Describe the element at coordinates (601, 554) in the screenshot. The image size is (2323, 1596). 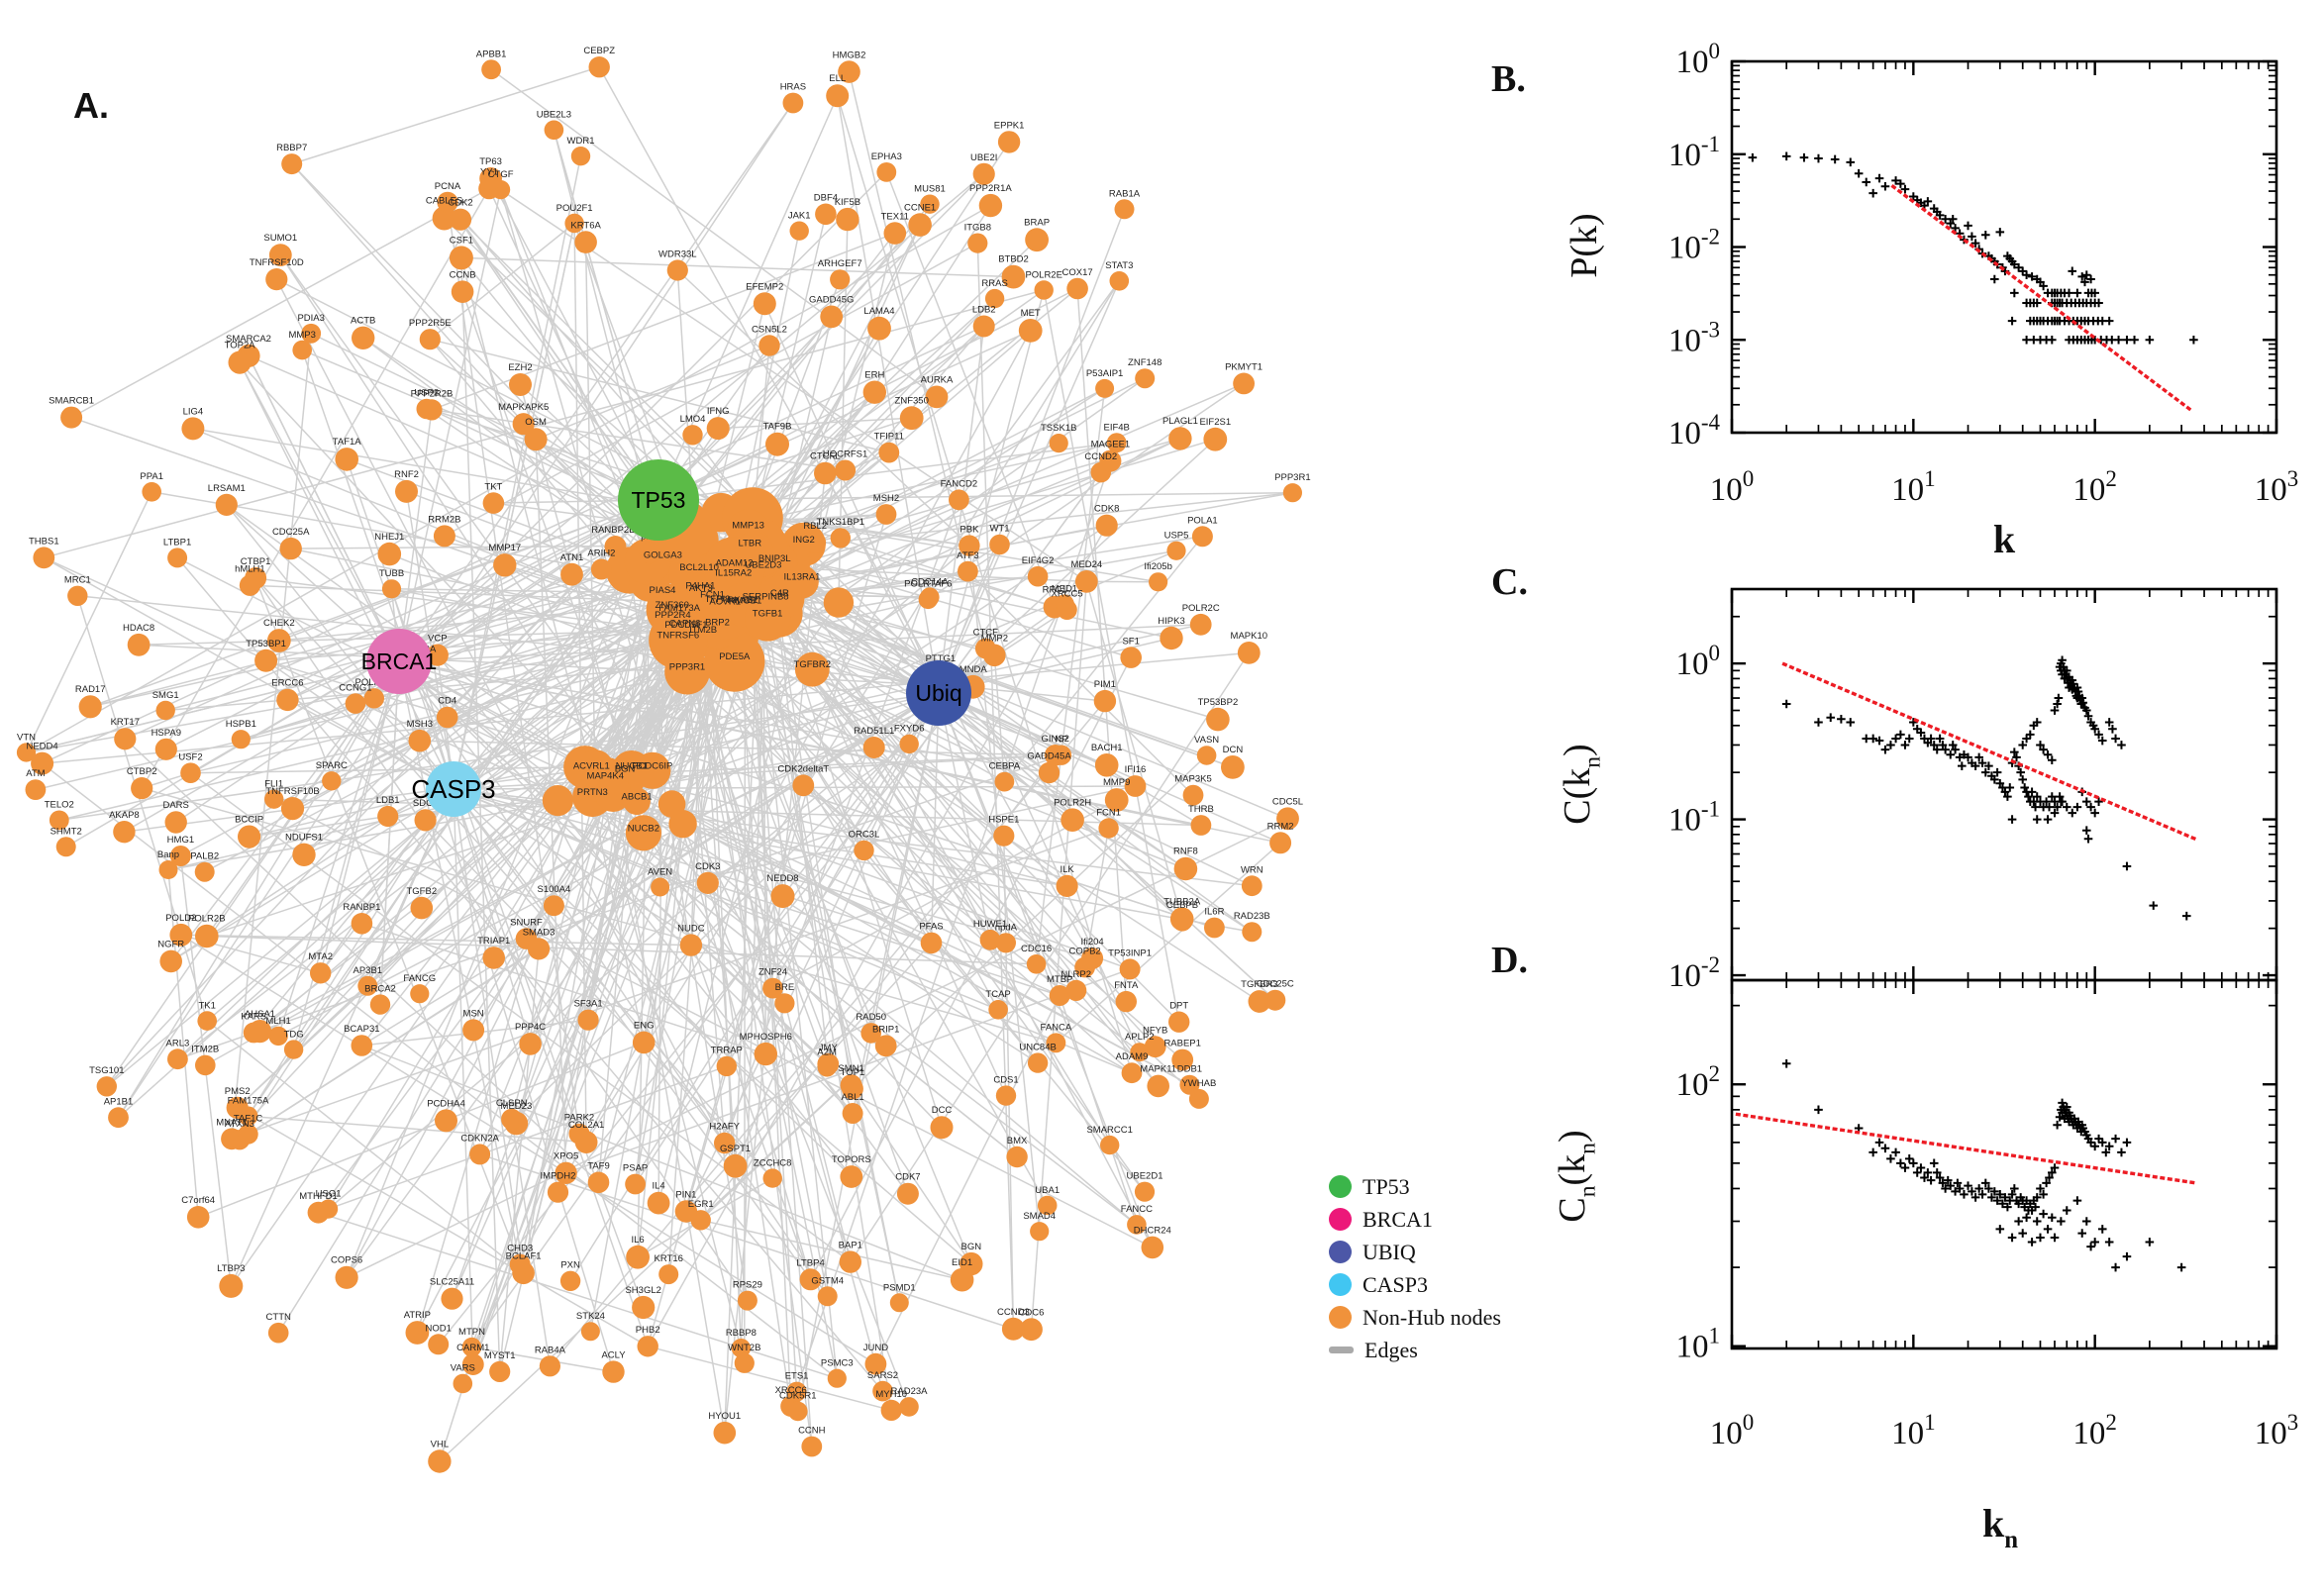
I see `svg-text: ARIH2` at that location.